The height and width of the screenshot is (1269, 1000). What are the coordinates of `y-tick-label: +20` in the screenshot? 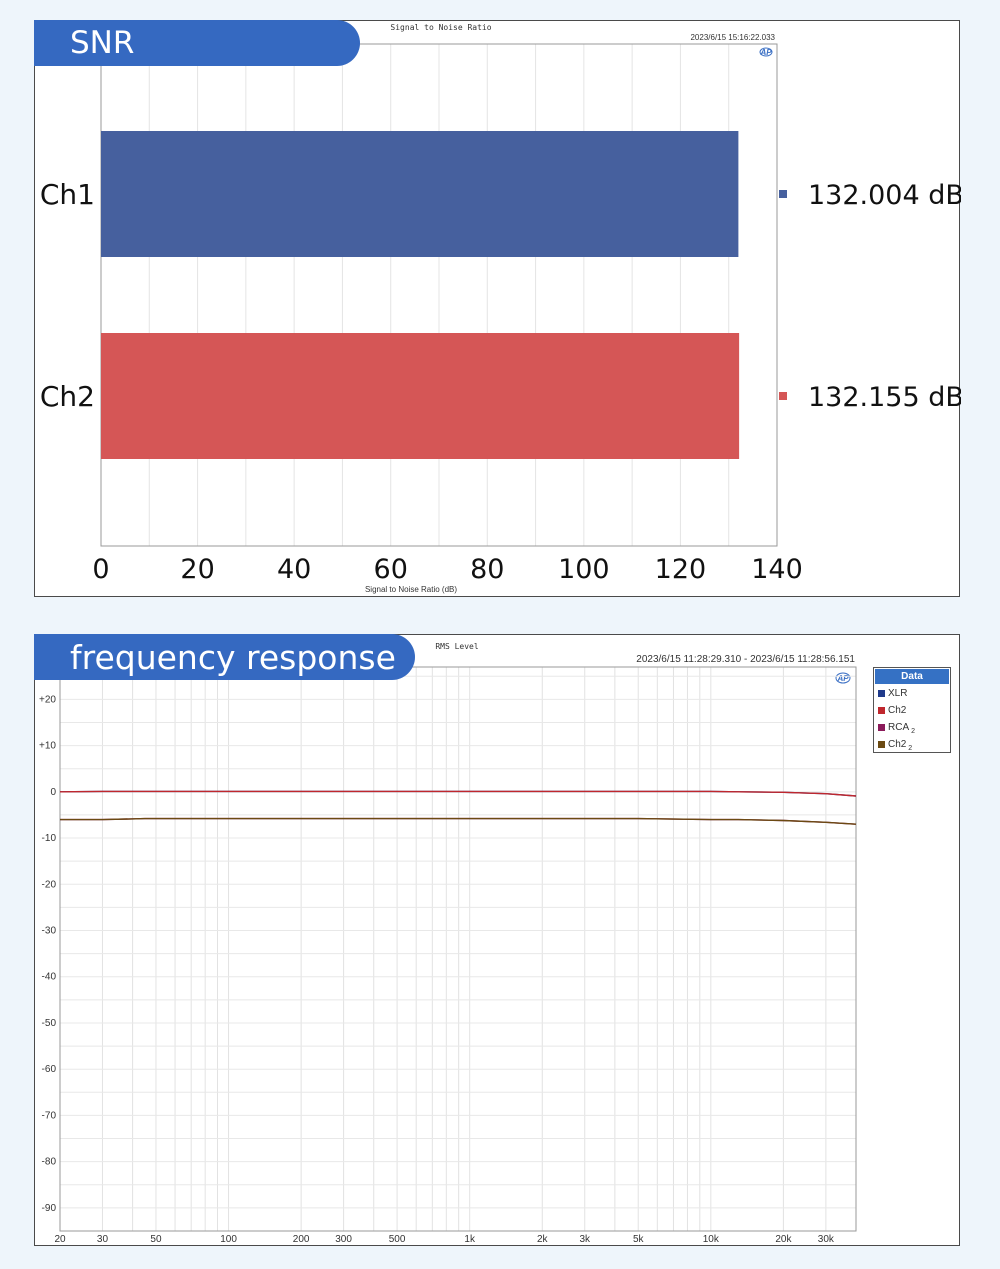 It's located at (47, 699).